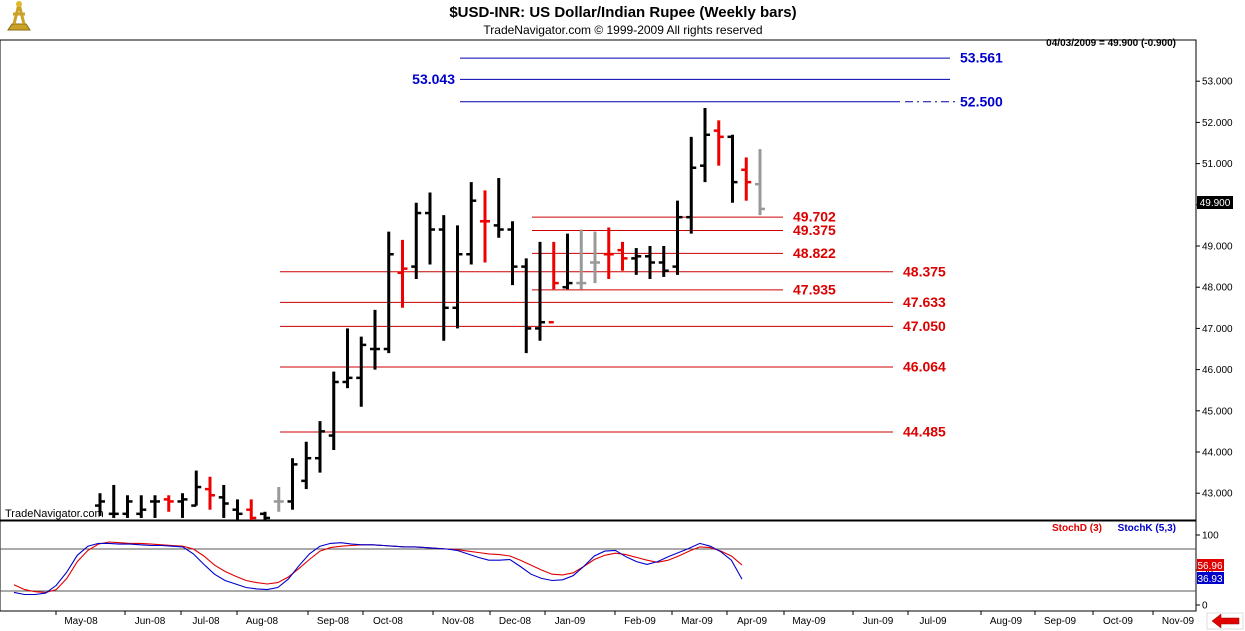 The height and width of the screenshot is (631, 1245). I want to click on stoch-k-value-box, so click(1210, 578).